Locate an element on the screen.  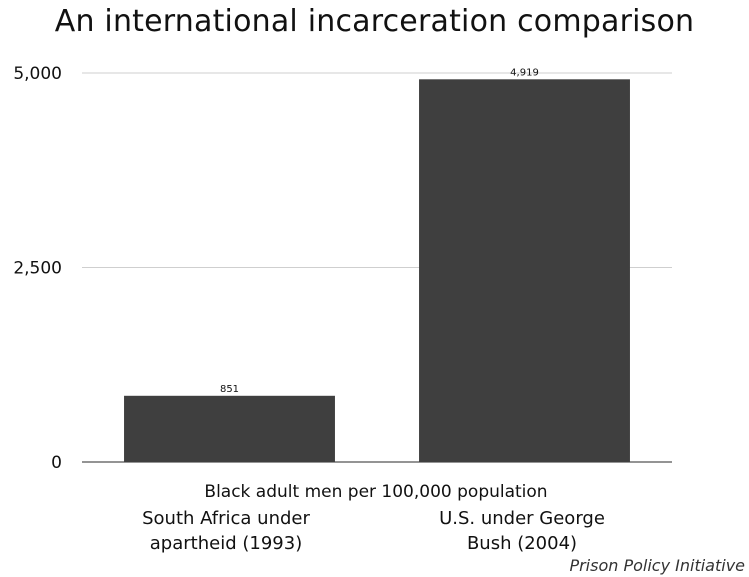
category-label: U.S. under George is located at coordinates (522, 518).